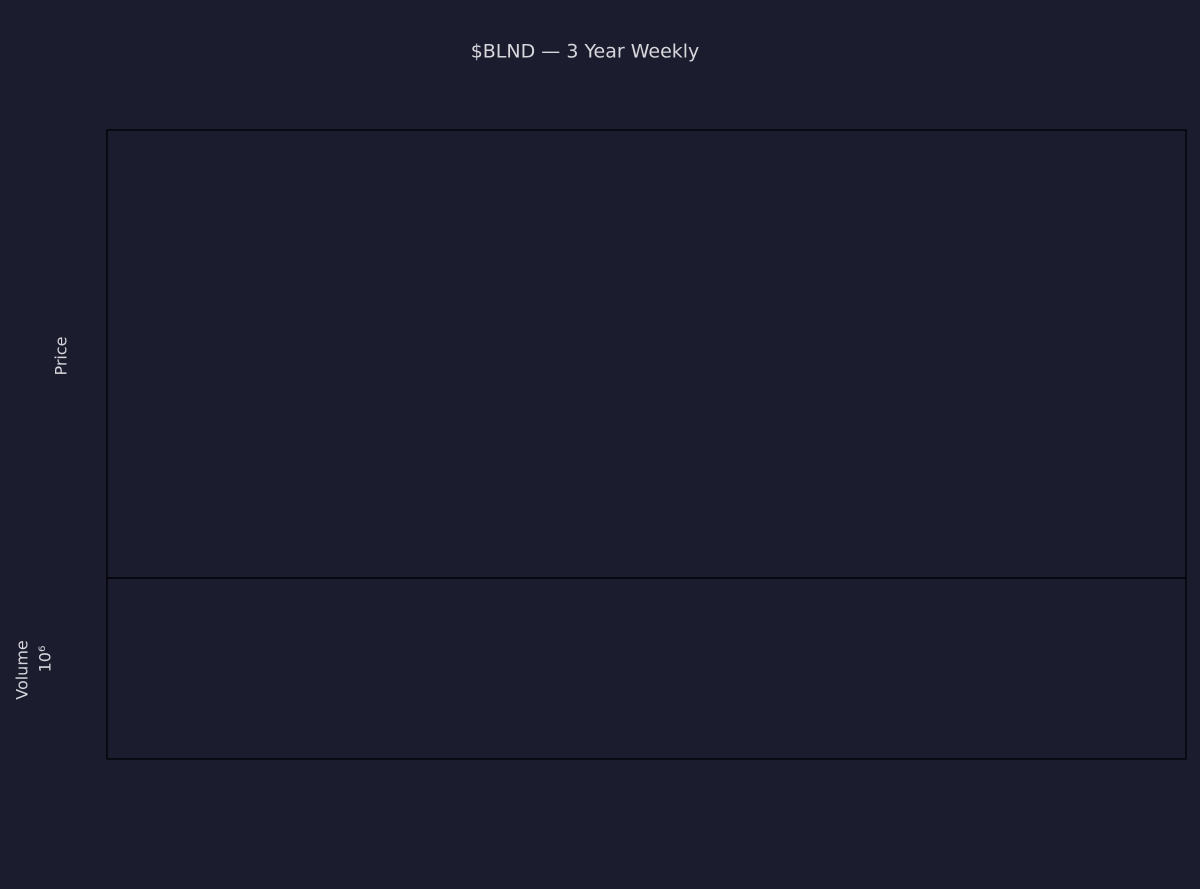 The image size is (1200, 889). I want to click on volume-axis-label: Volume, so click(22, 670).